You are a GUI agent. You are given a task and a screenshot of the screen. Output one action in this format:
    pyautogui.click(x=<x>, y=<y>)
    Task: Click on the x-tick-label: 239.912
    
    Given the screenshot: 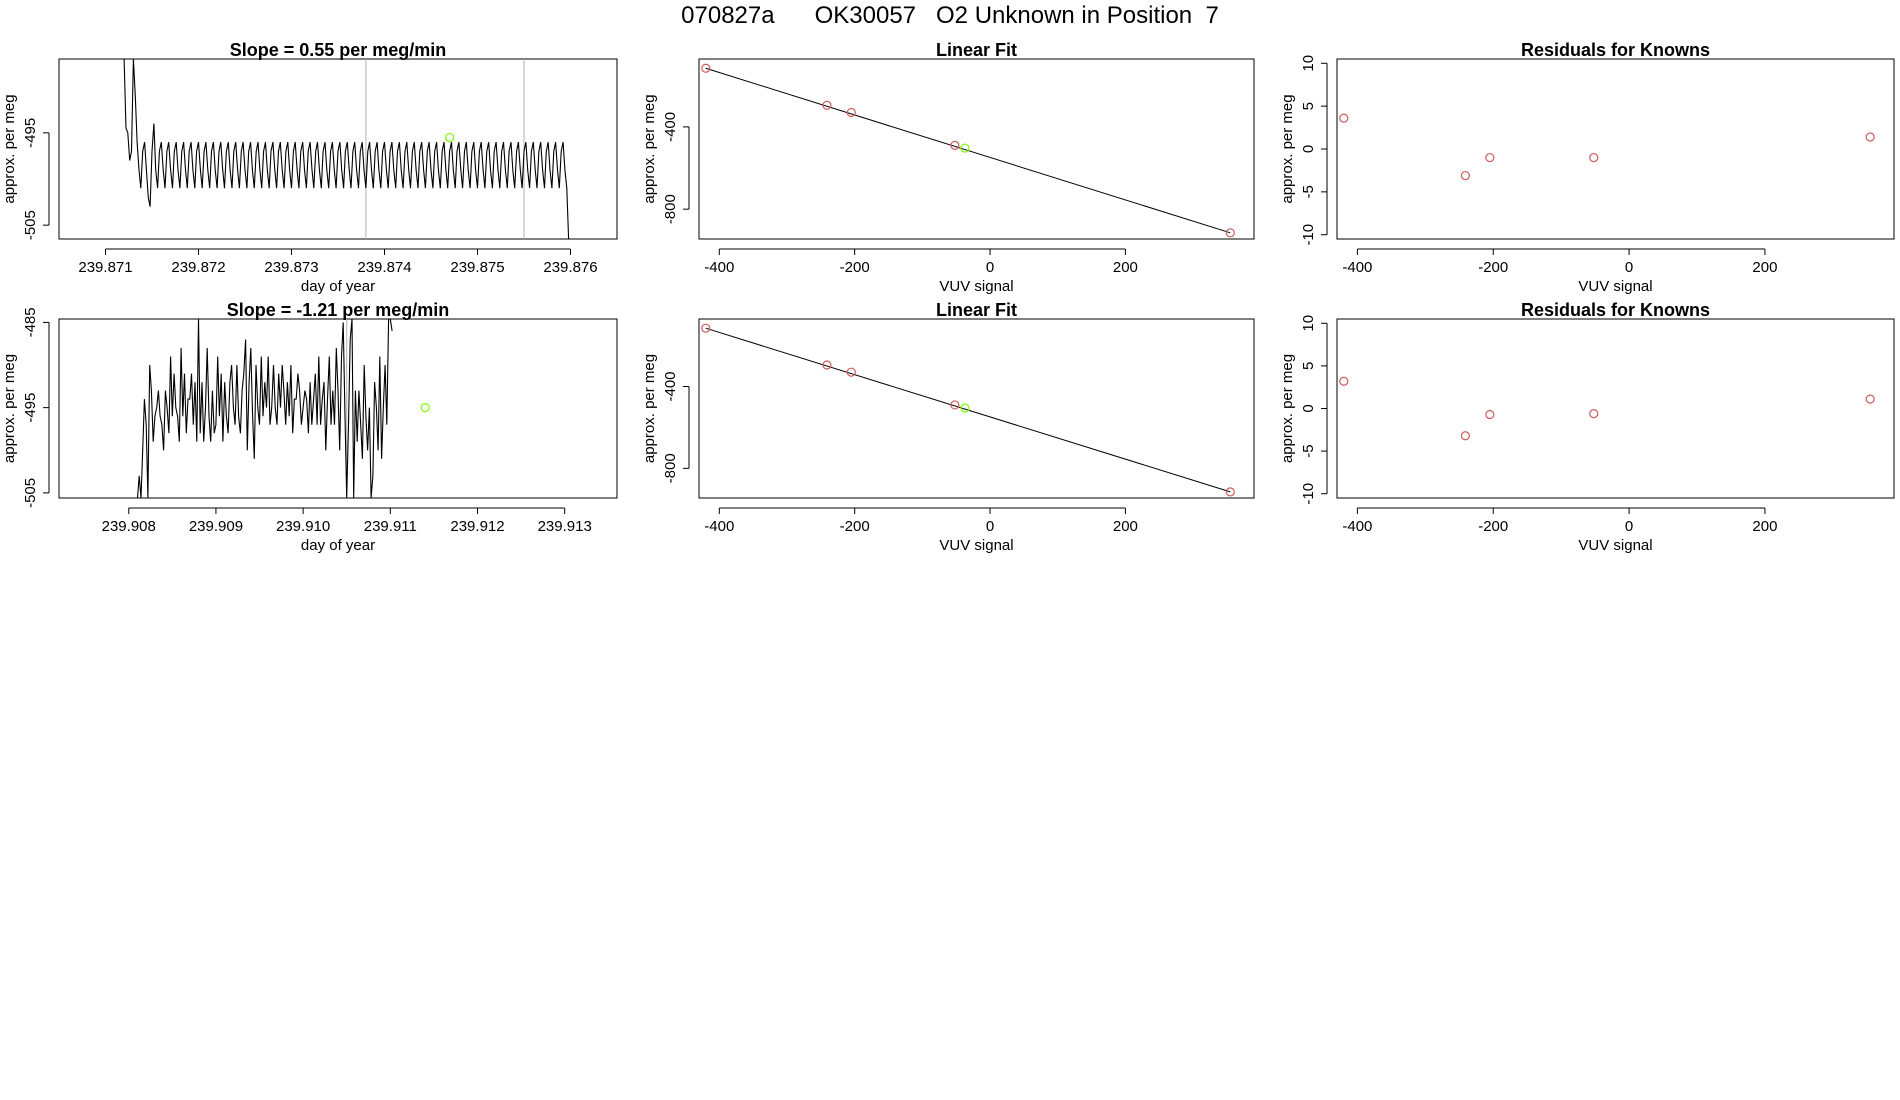 What is the action you would take?
    pyautogui.click(x=477, y=526)
    